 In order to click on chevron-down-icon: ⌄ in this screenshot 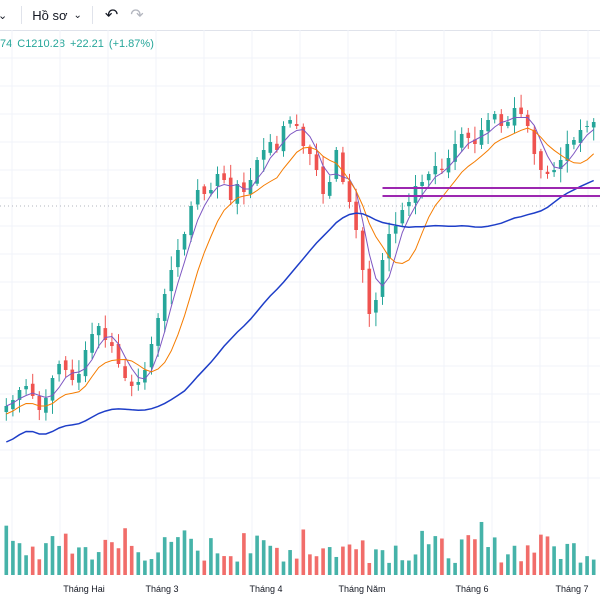, I will do `click(77, 15)`.